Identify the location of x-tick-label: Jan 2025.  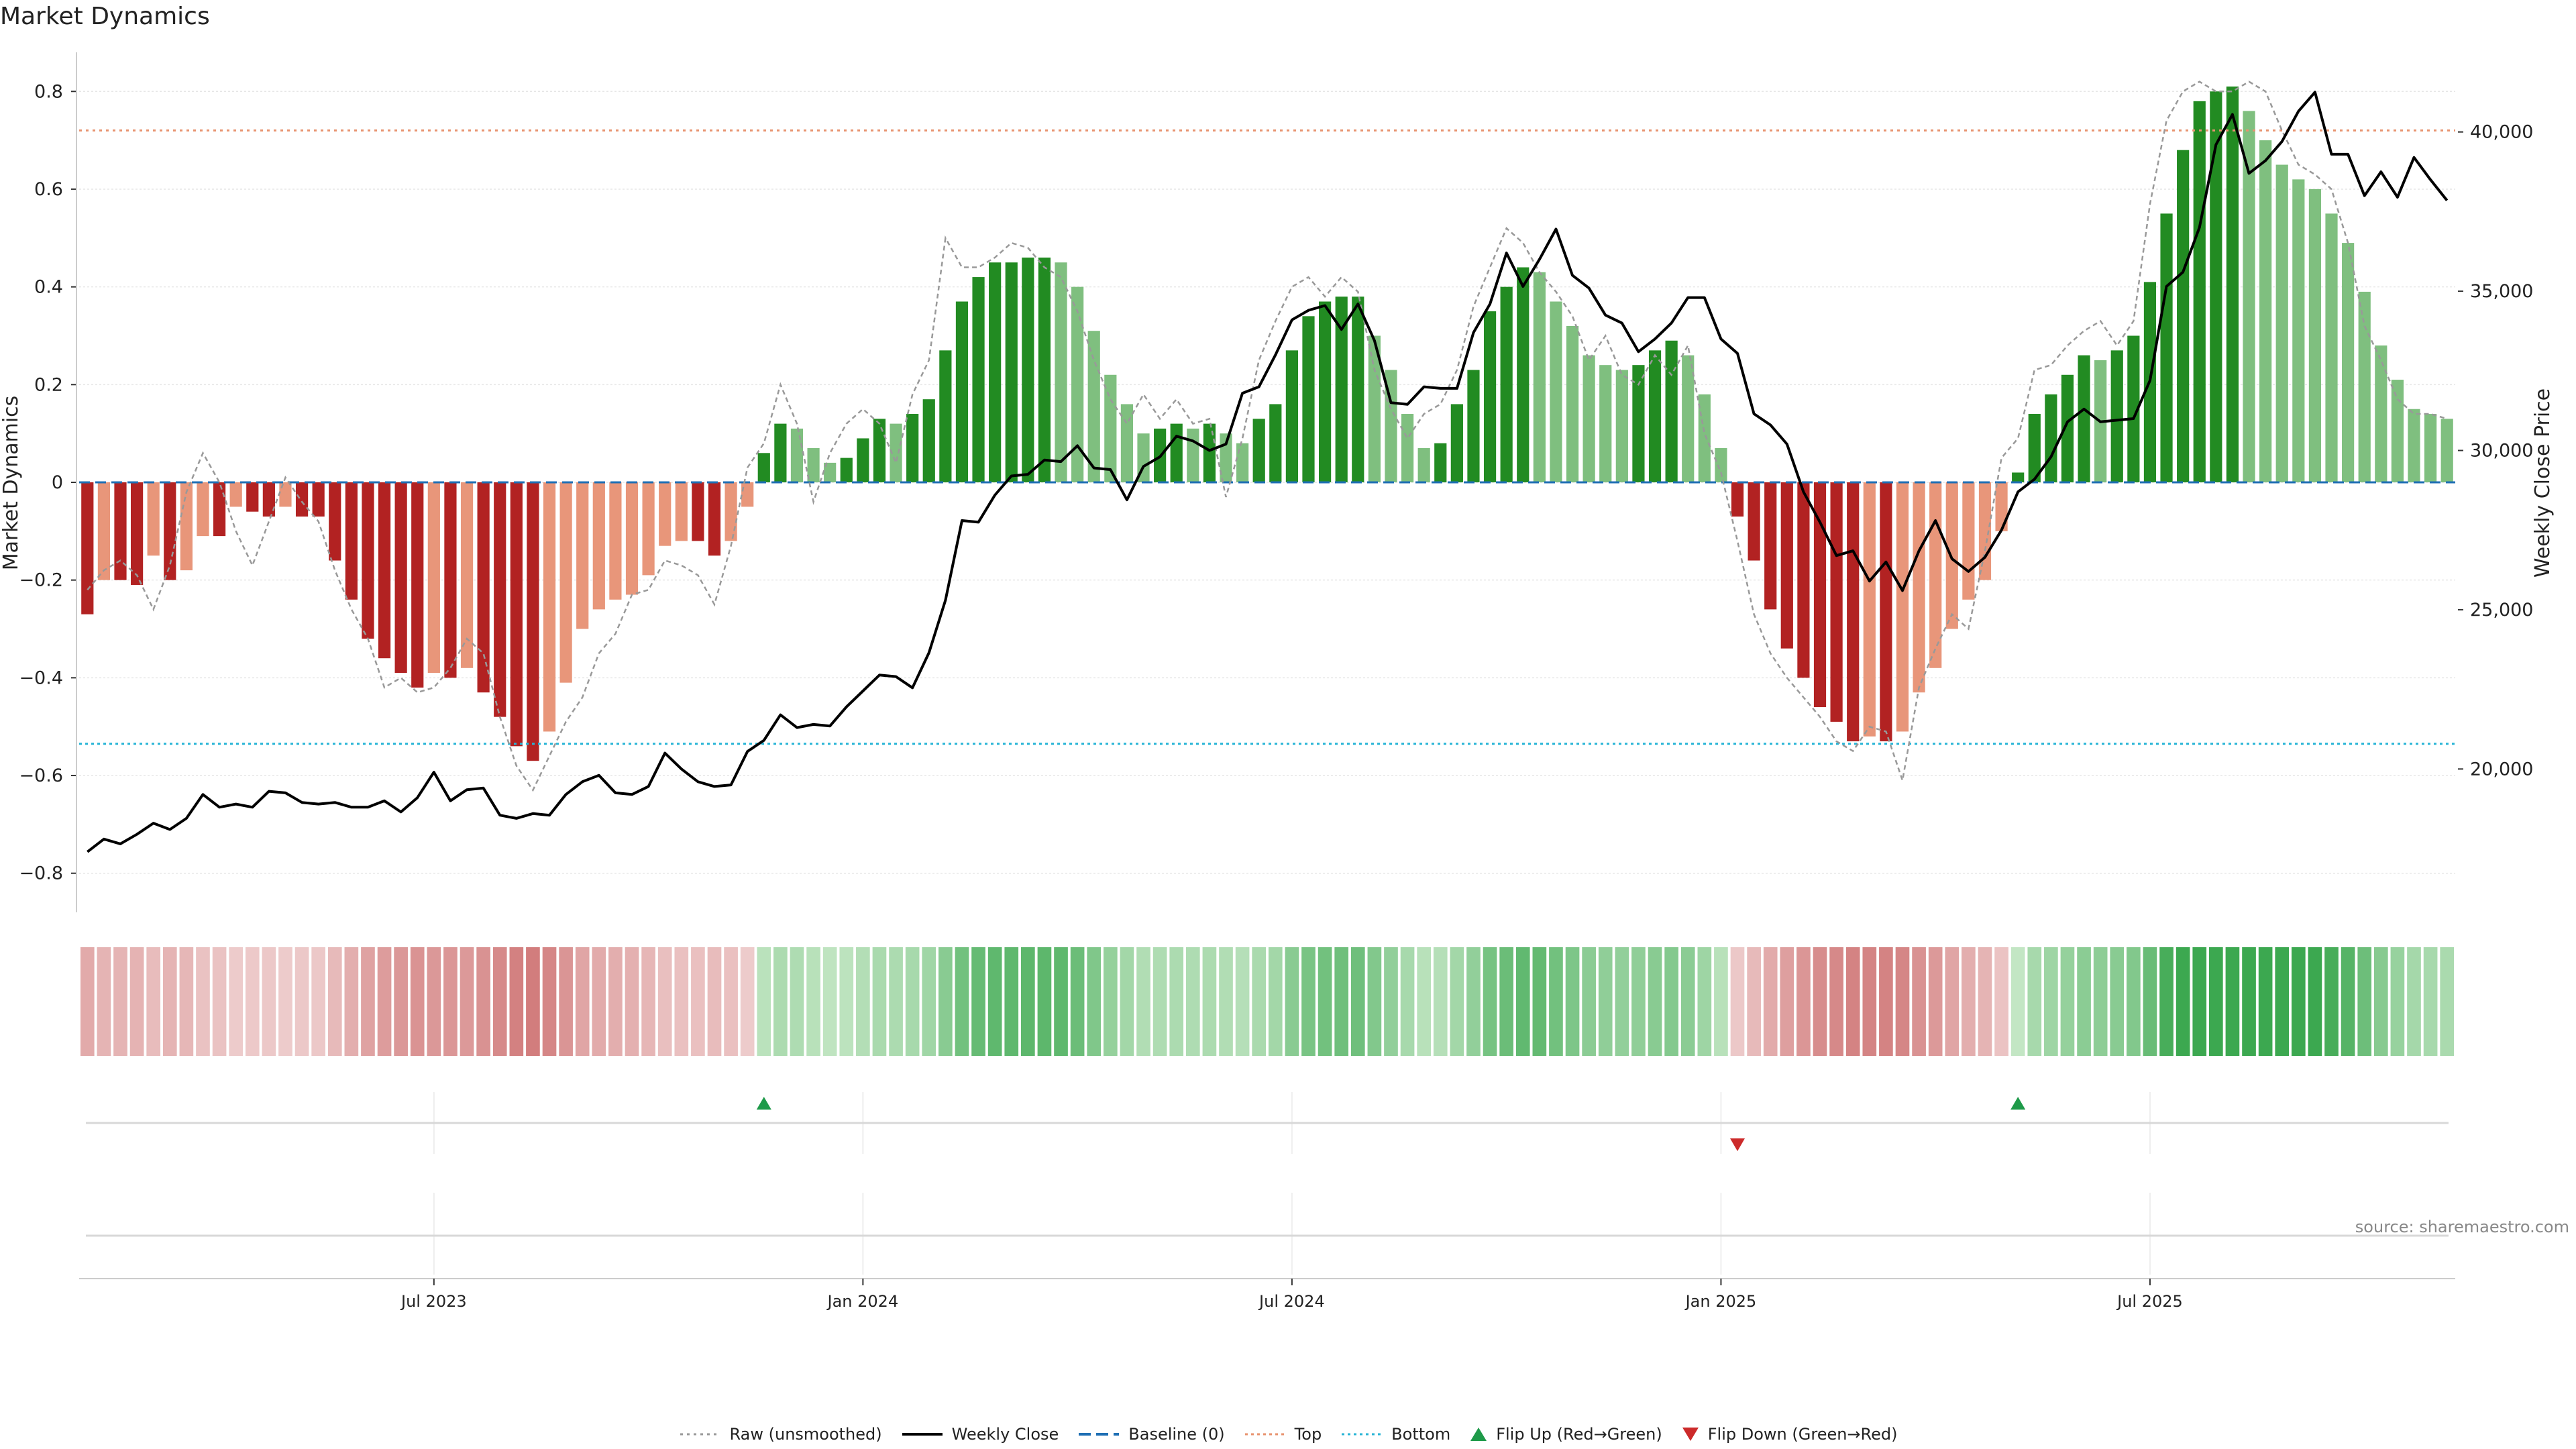
(1720, 1301).